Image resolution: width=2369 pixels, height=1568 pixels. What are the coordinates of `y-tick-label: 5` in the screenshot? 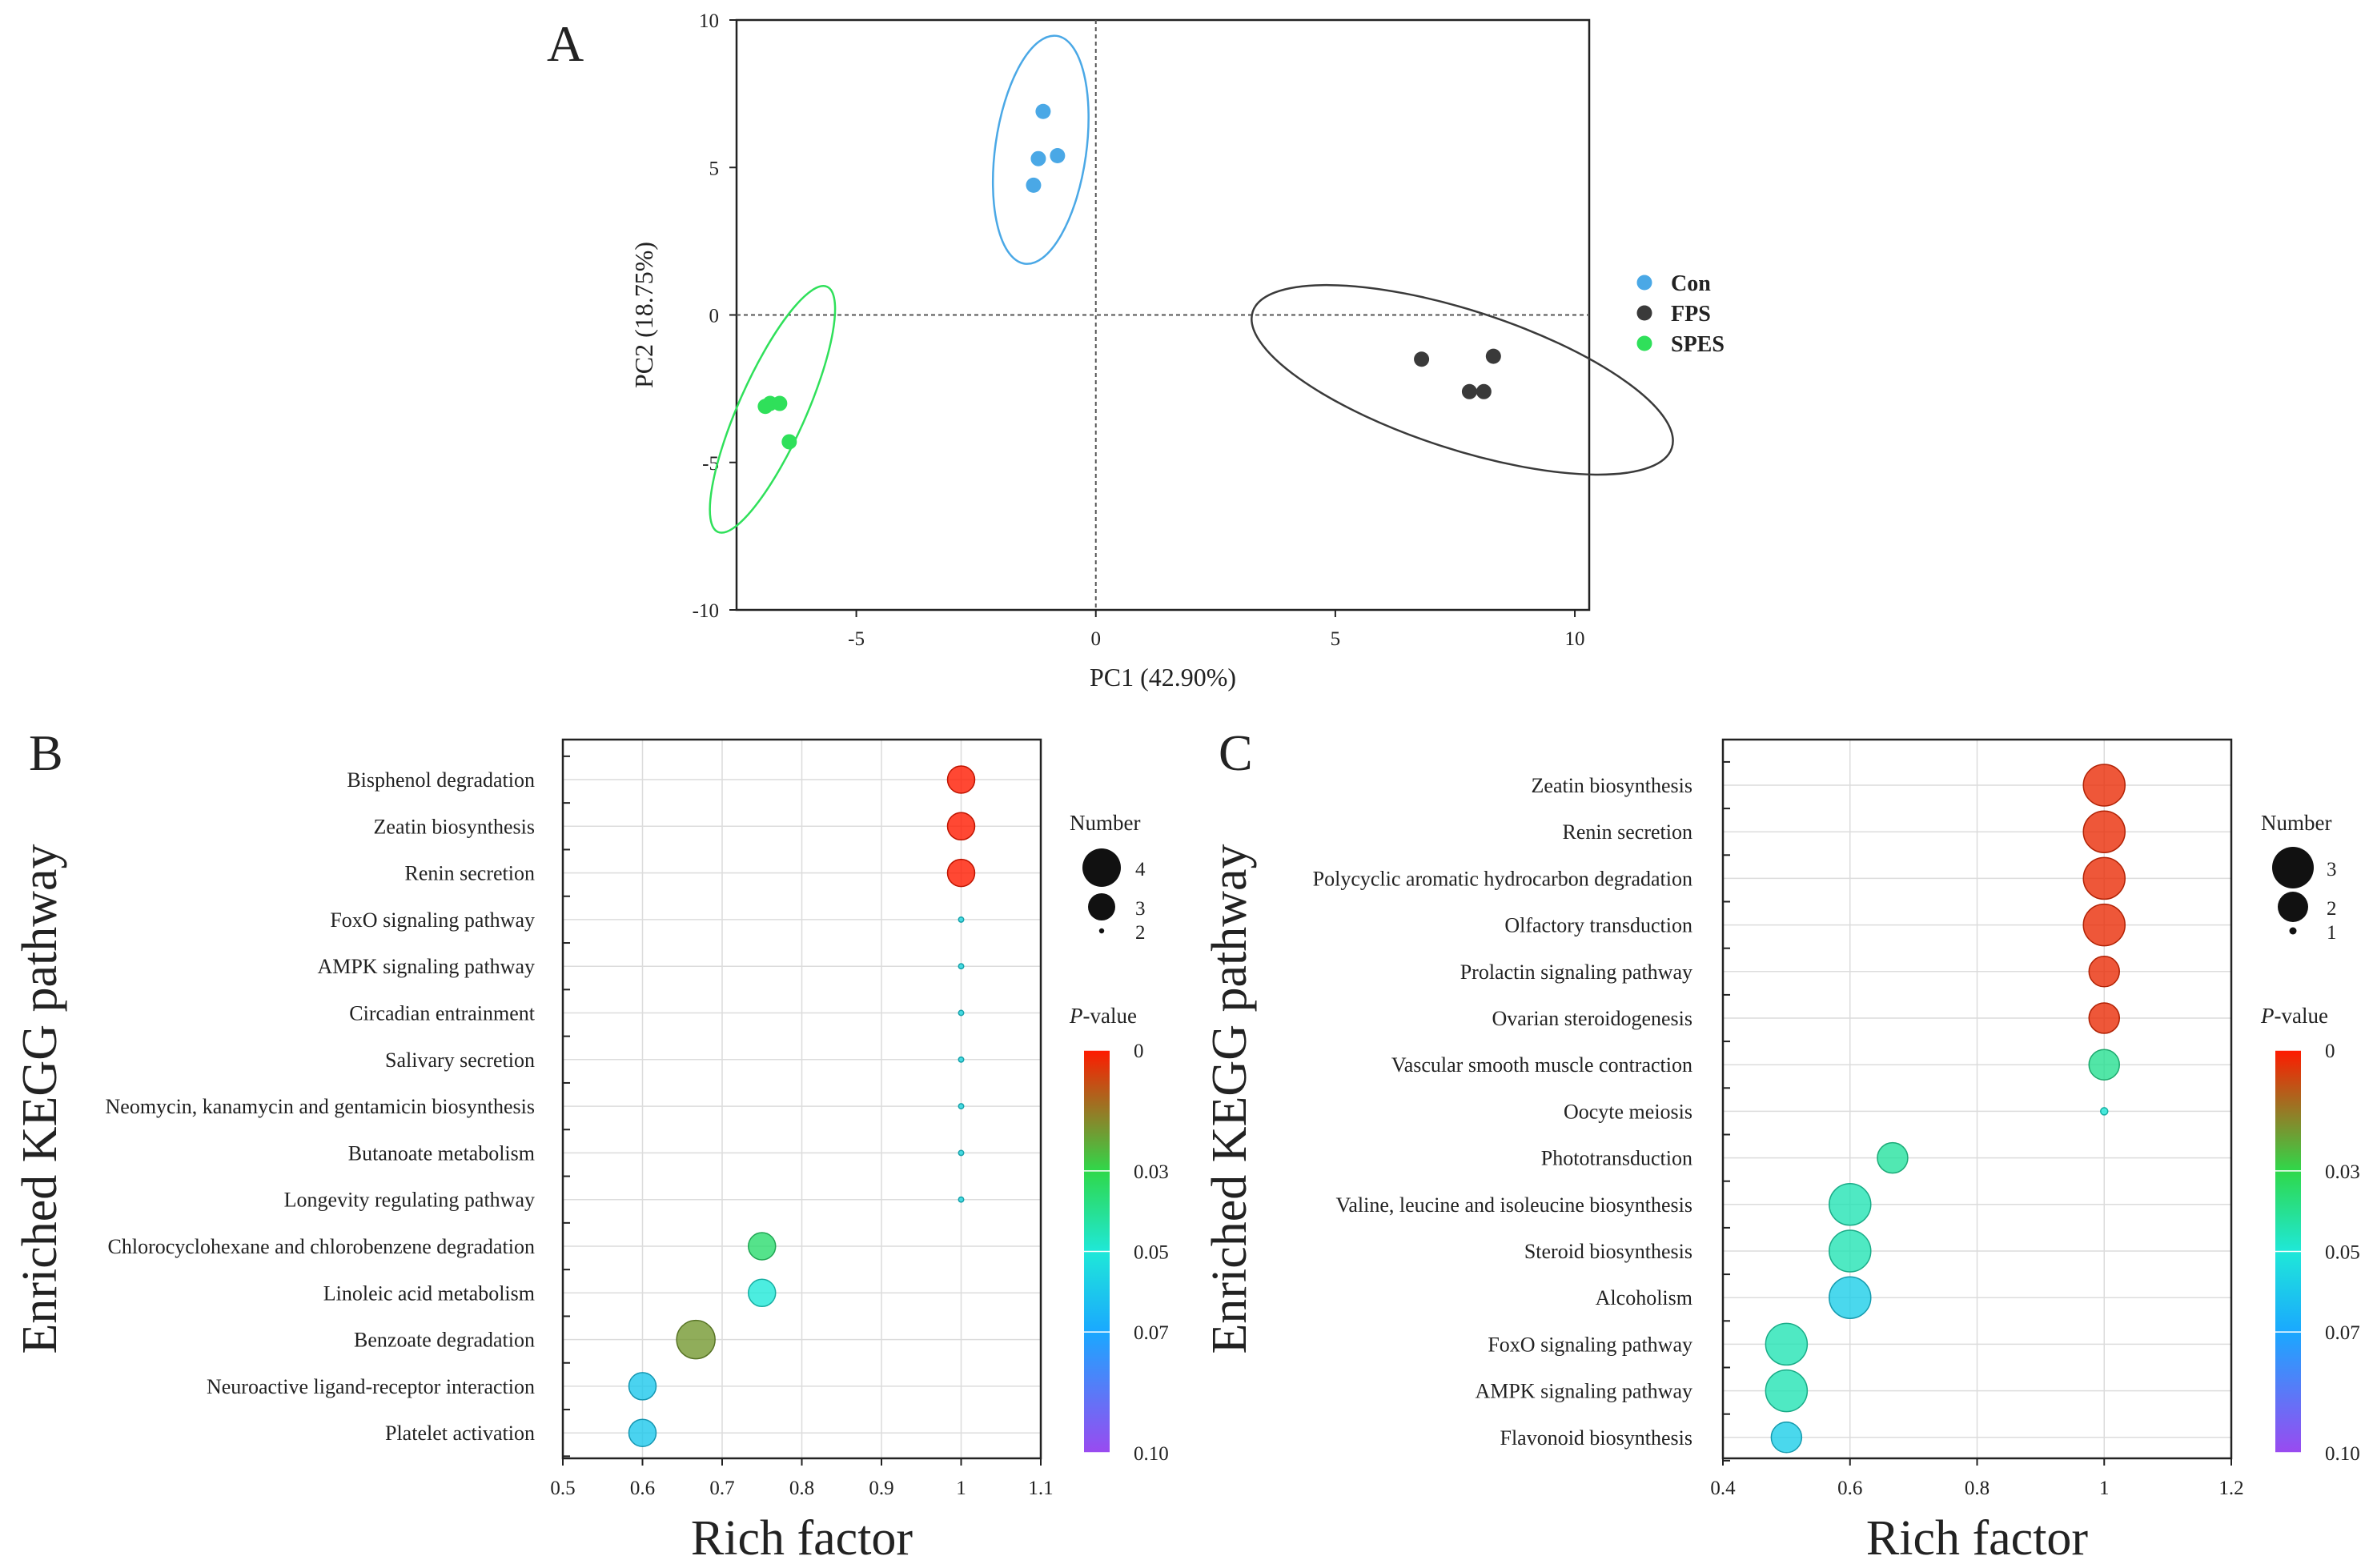 It's located at (714, 168).